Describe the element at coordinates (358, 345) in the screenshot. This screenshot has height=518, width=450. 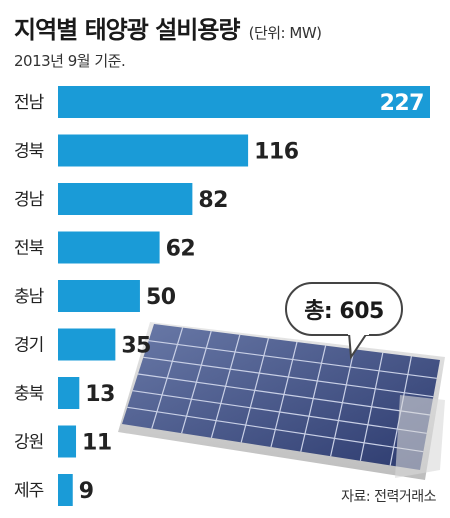
I see `callout-tail` at that location.